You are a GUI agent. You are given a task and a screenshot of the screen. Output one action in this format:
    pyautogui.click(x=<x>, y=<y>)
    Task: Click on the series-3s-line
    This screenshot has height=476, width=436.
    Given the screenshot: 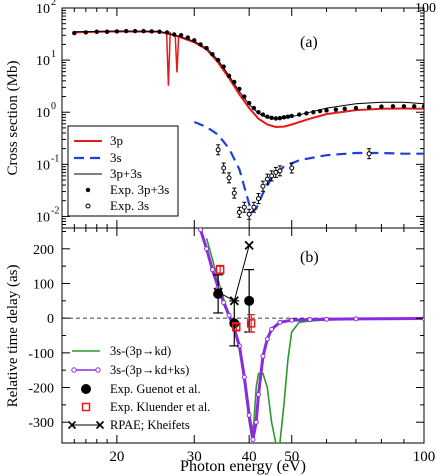 What is the action you would take?
    pyautogui.click(x=308, y=167)
    